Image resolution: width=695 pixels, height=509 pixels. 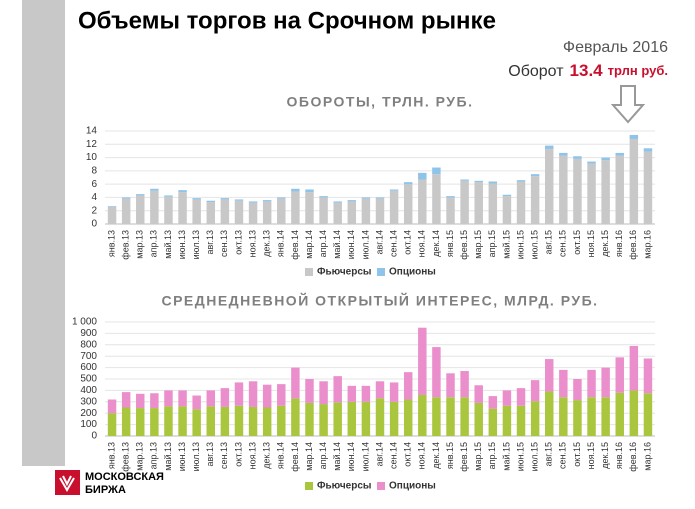 I want to click on y-tick-label: 14, so click(x=92, y=131).